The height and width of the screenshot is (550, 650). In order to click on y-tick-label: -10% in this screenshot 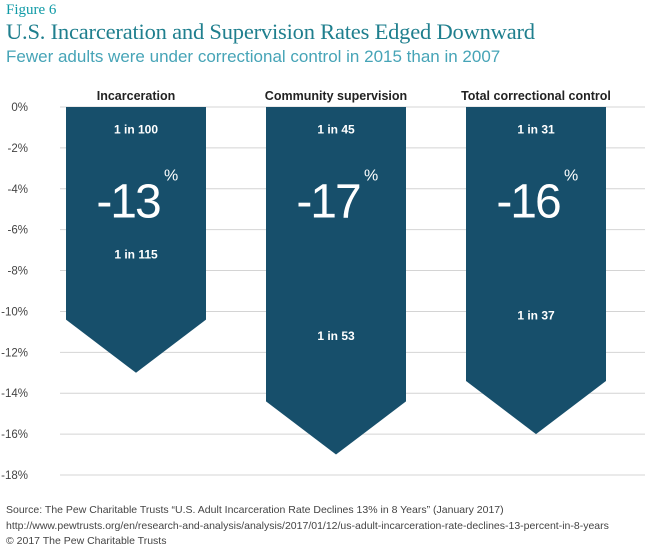, I will do `click(14, 312)`.